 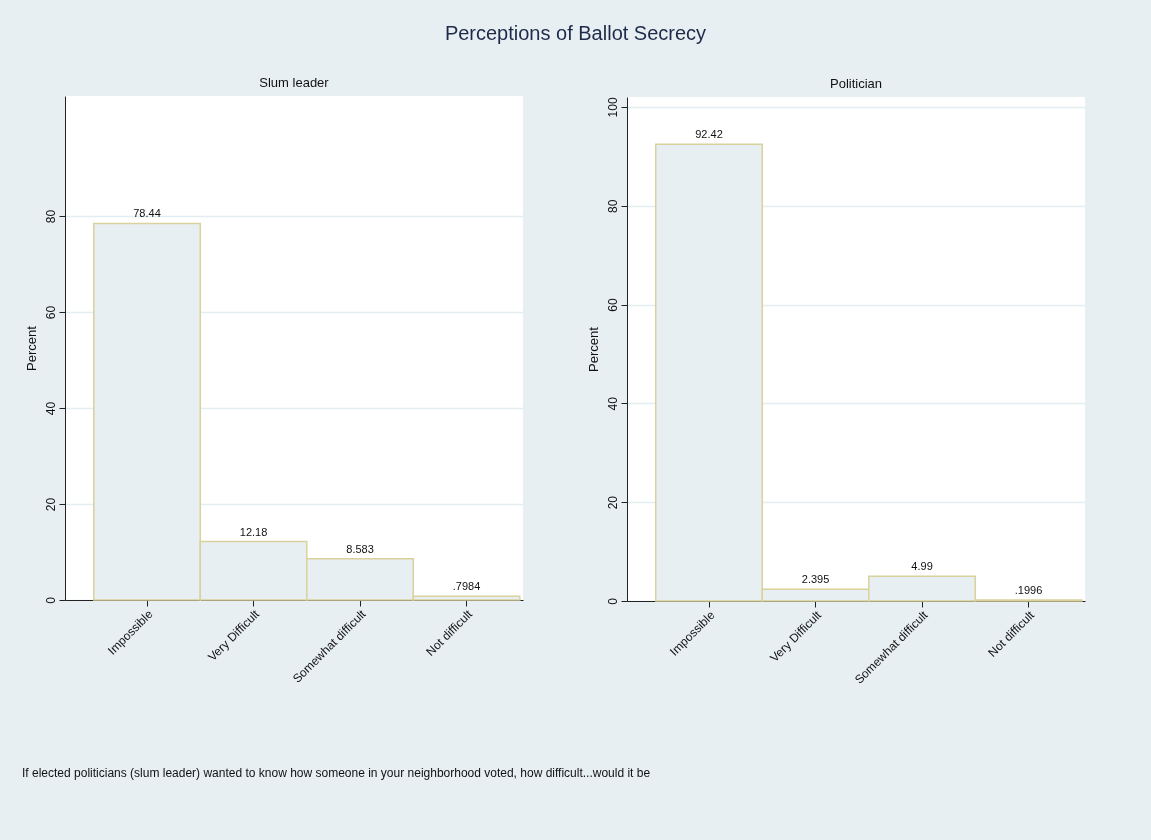 What do you see at coordinates (1028, 590) in the screenshot?
I see `data-label: .1996` at bounding box center [1028, 590].